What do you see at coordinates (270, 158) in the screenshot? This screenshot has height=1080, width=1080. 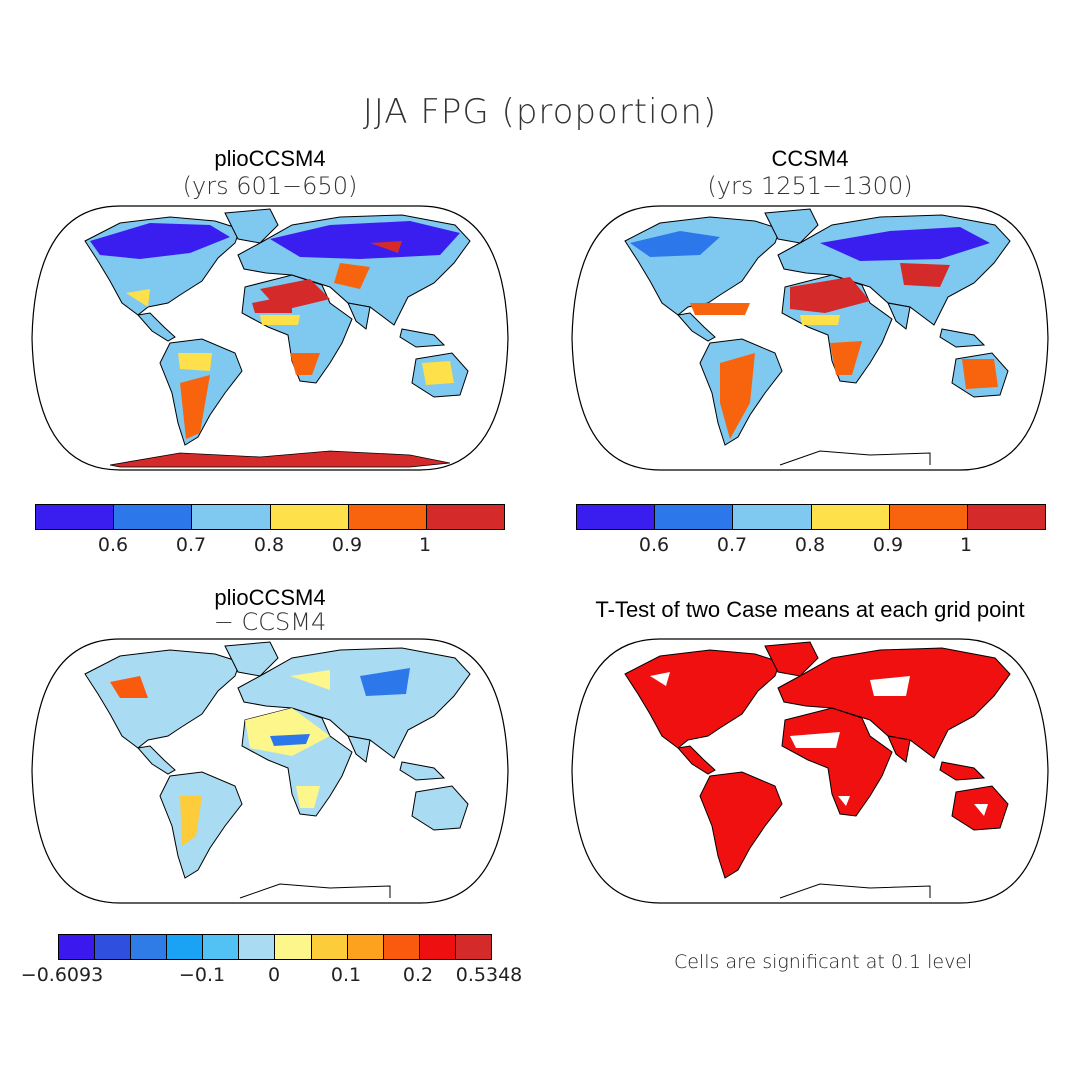 I see `panel-title-pliocene: plioCCSM4` at bounding box center [270, 158].